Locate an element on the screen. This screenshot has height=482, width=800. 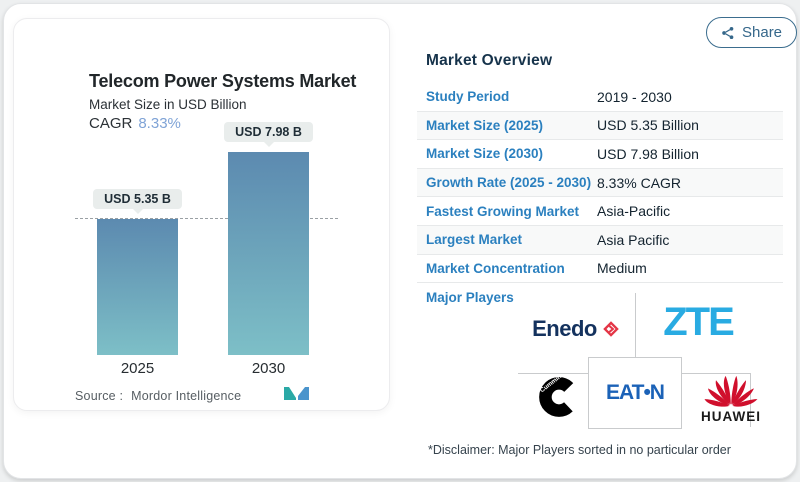
share-icon is located at coordinates (728, 32).